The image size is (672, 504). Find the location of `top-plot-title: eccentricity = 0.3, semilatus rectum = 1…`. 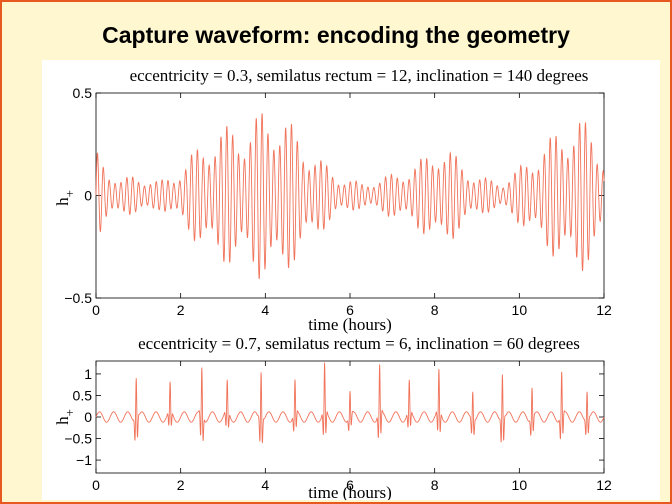

top-plot-title: eccentricity = 0.3, semilatus rectum = 1… is located at coordinates (359, 75).